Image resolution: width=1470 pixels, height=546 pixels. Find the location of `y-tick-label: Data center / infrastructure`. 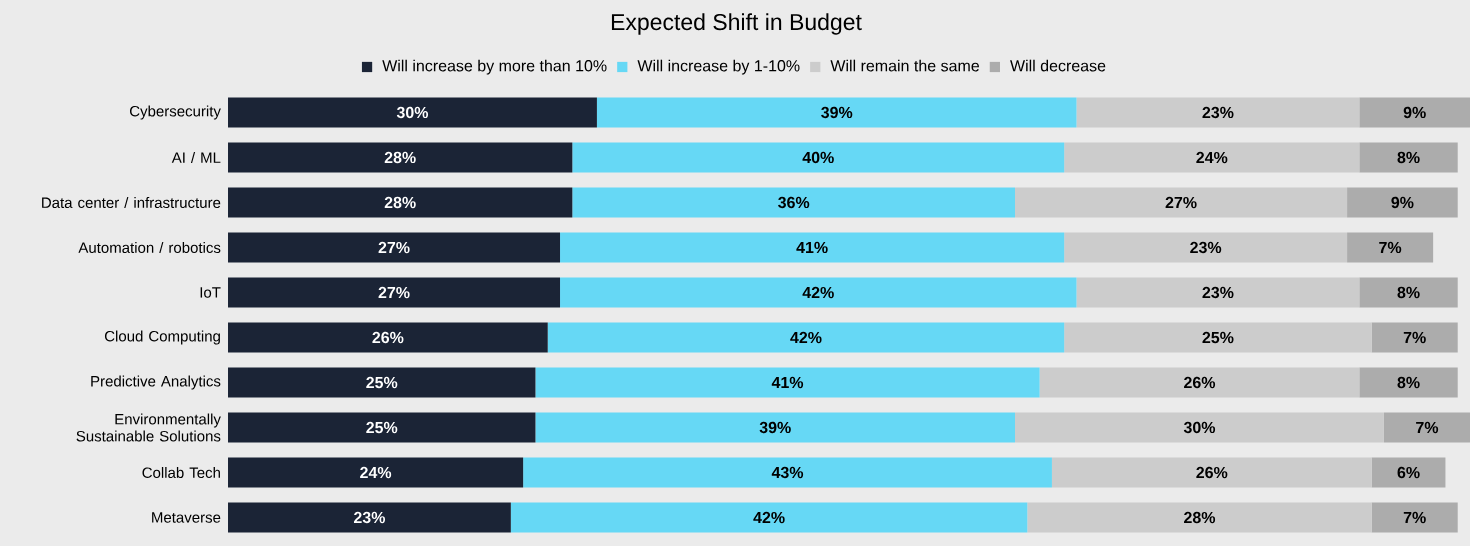

y-tick-label: Data center / infrastructure is located at coordinates (131, 203).